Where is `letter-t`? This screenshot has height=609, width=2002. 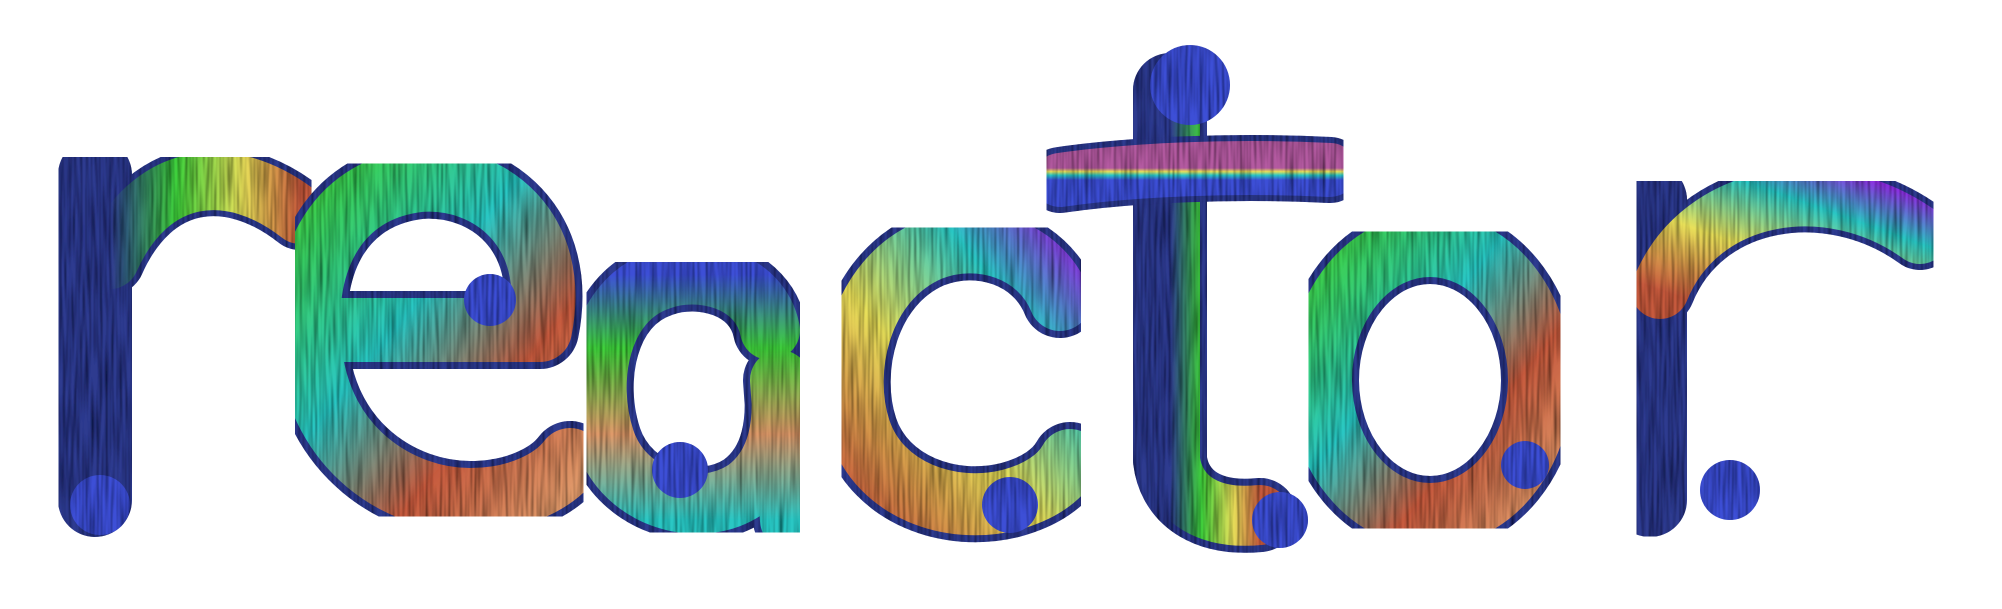 letter-t is located at coordinates (1195, 299).